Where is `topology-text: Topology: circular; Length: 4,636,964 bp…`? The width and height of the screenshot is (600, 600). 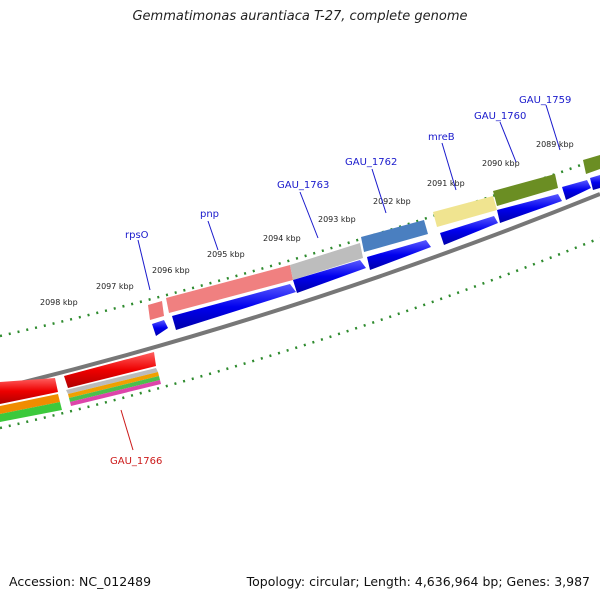 topology-text: Topology: circular; Length: 4,636,964 bp… is located at coordinates (418, 581).